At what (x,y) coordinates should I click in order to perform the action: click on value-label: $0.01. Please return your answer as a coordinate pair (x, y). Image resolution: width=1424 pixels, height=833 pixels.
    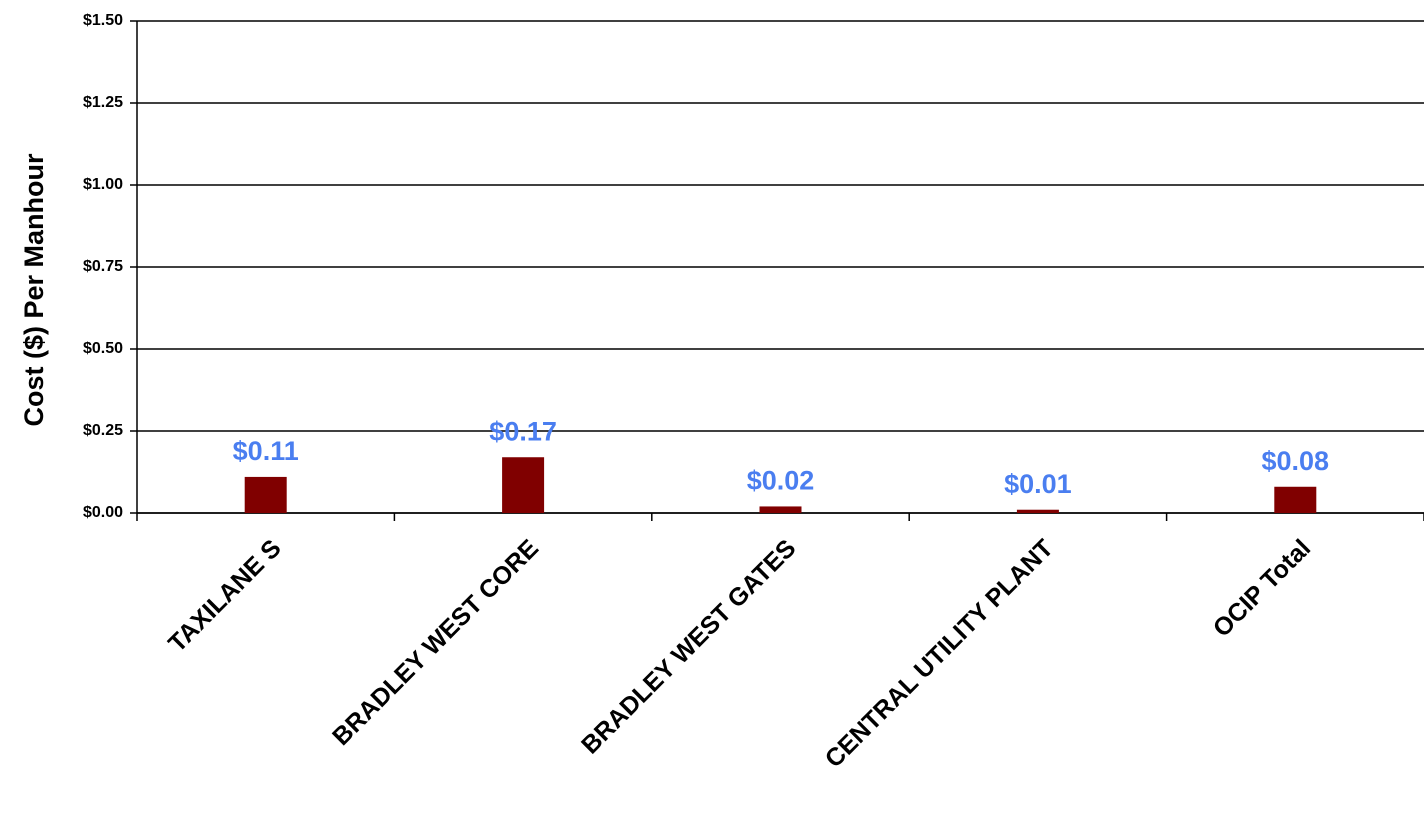
    Looking at the image, I should click on (1038, 484).